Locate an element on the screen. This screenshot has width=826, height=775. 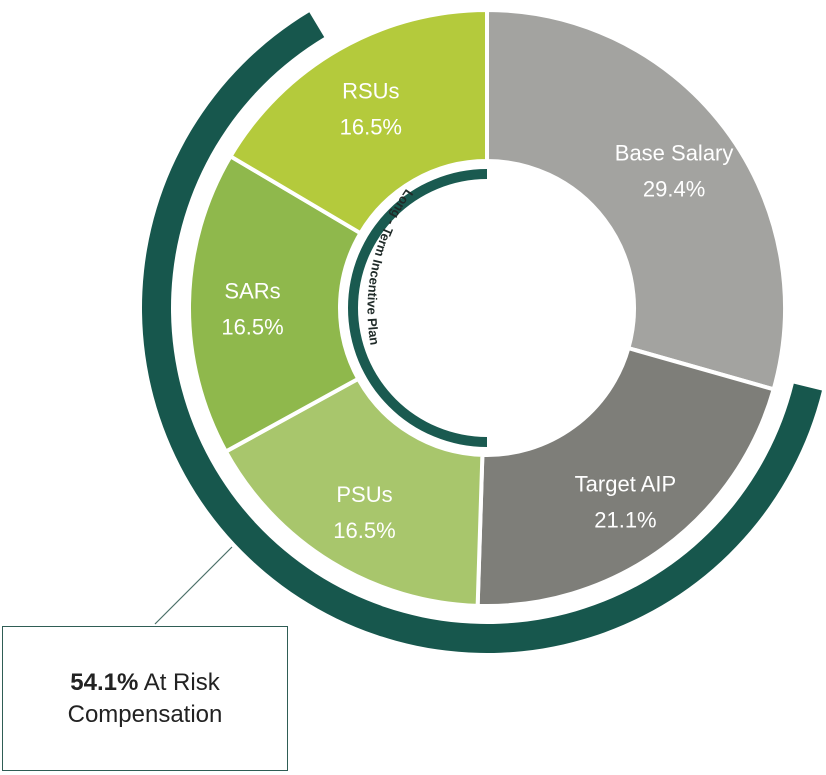
at-risk-callout: 54.1% At Risk Compensation is located at coordinates (145, 698).